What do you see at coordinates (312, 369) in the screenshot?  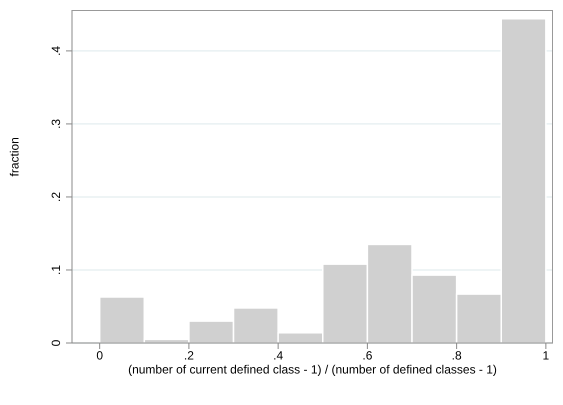 I see `x-axis-title: (number of current defined class - 1) / (number of defined classes - 1)` at bounding box center [312, 369].